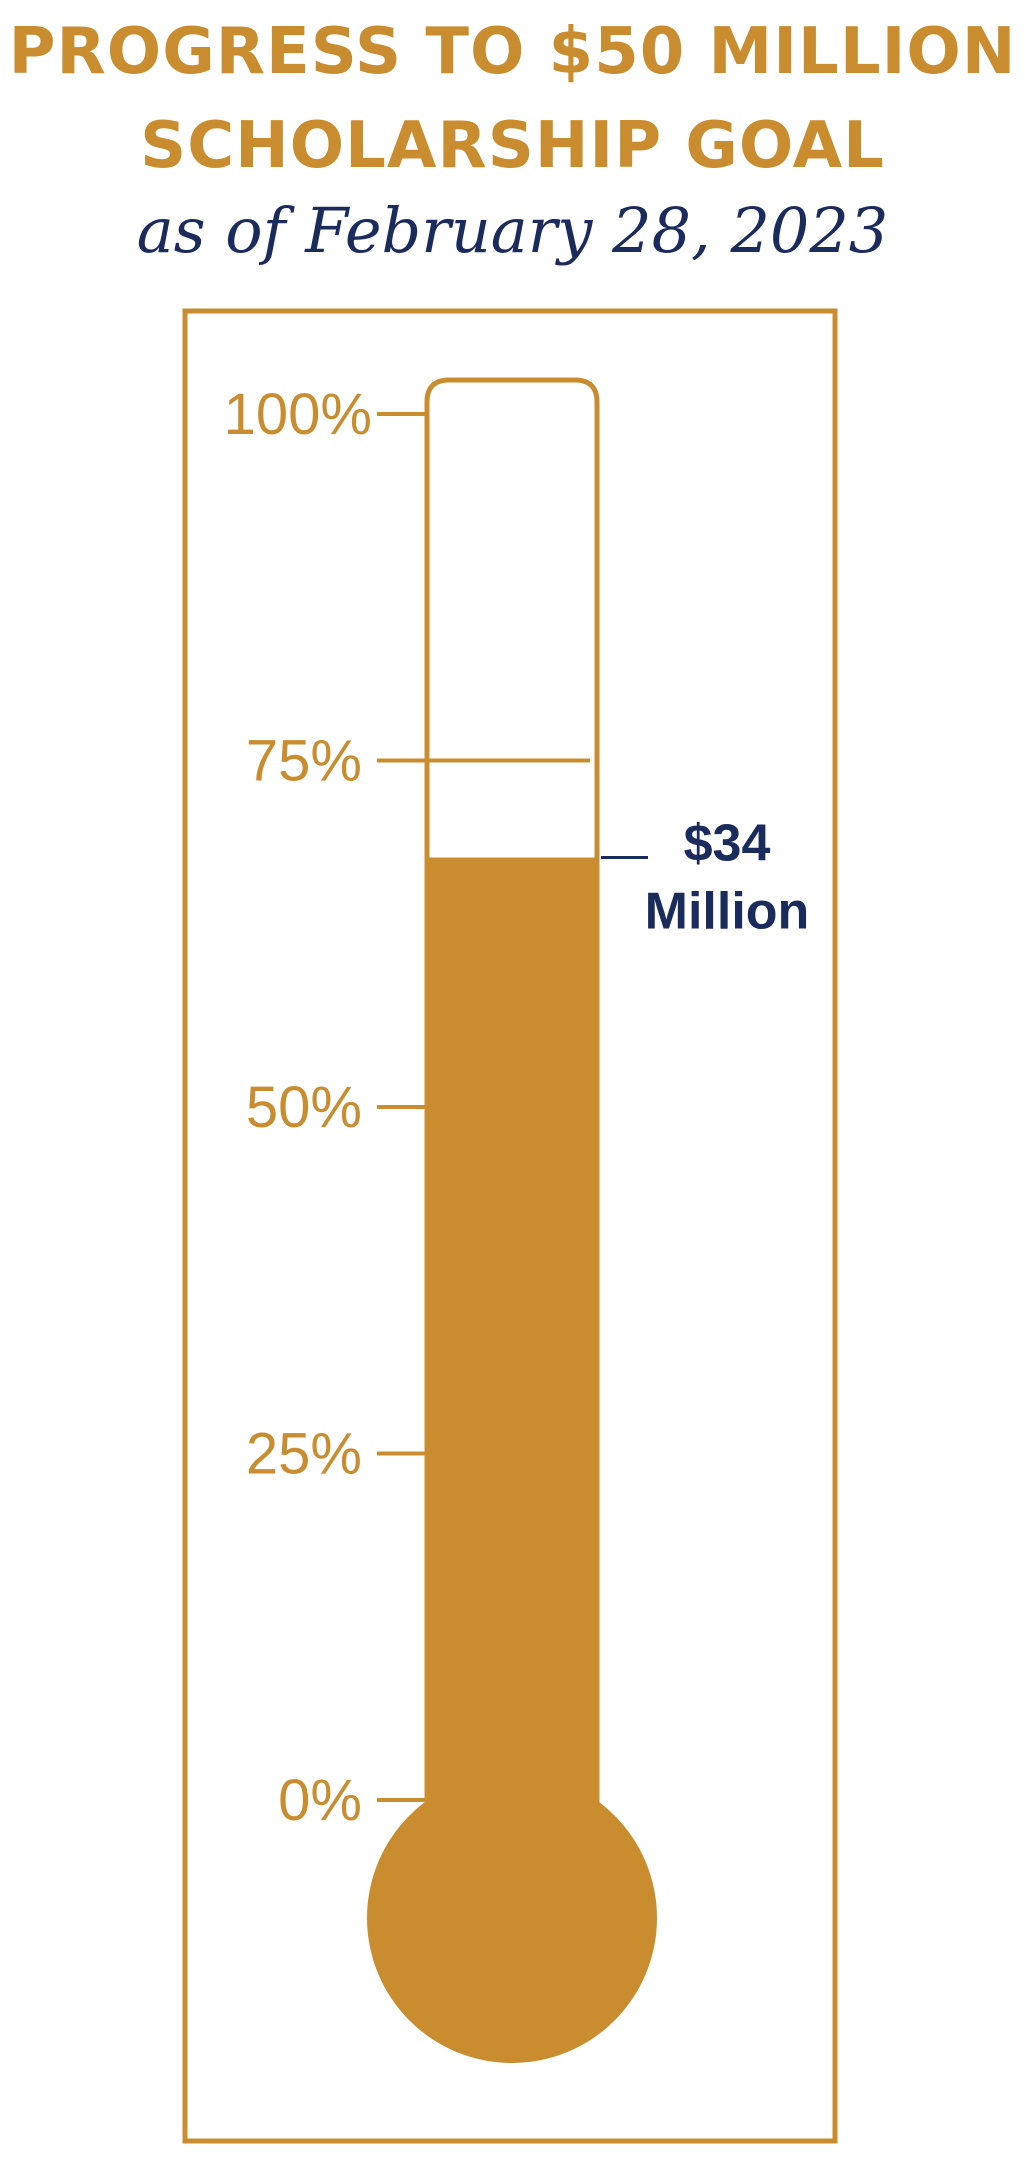  Describe the element at coordinates (512, 230) in the screenshot. I see `chart-subtitle: as of February 28, 2023` at that location.